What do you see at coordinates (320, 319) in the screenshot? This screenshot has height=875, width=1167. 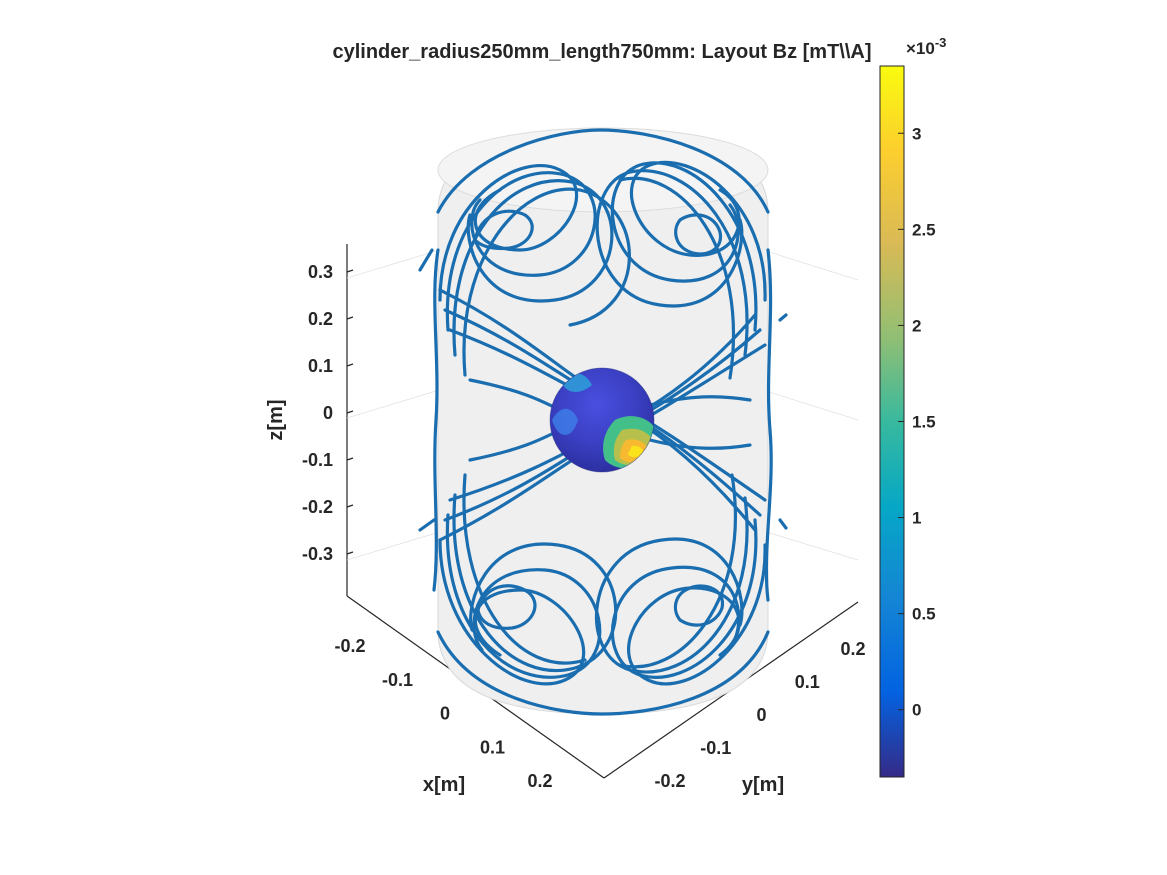 I see `z-tick-label: 0.2` at bounding box center [320, 319].